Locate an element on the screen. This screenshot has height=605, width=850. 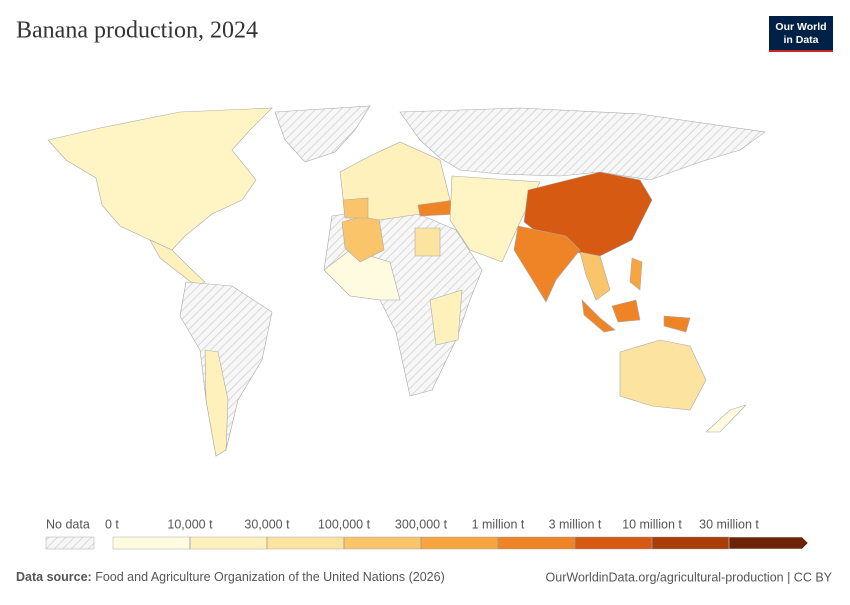
russia is located at coordinates (582, 144).